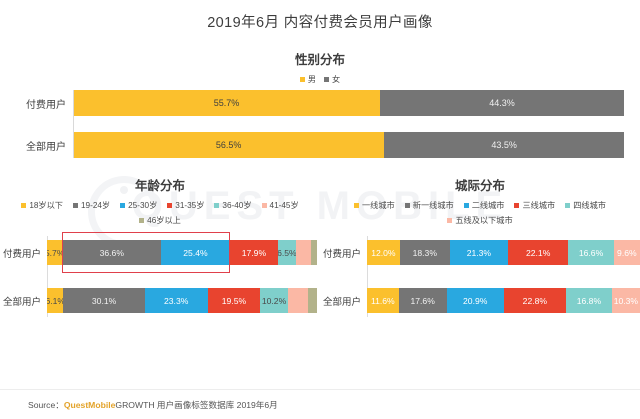 The height and width of the screenshot is (419, 640). Describe the element at coordinates (46, 105) in the screenshot. I see `gender-row-label: 付费用户` at that location.